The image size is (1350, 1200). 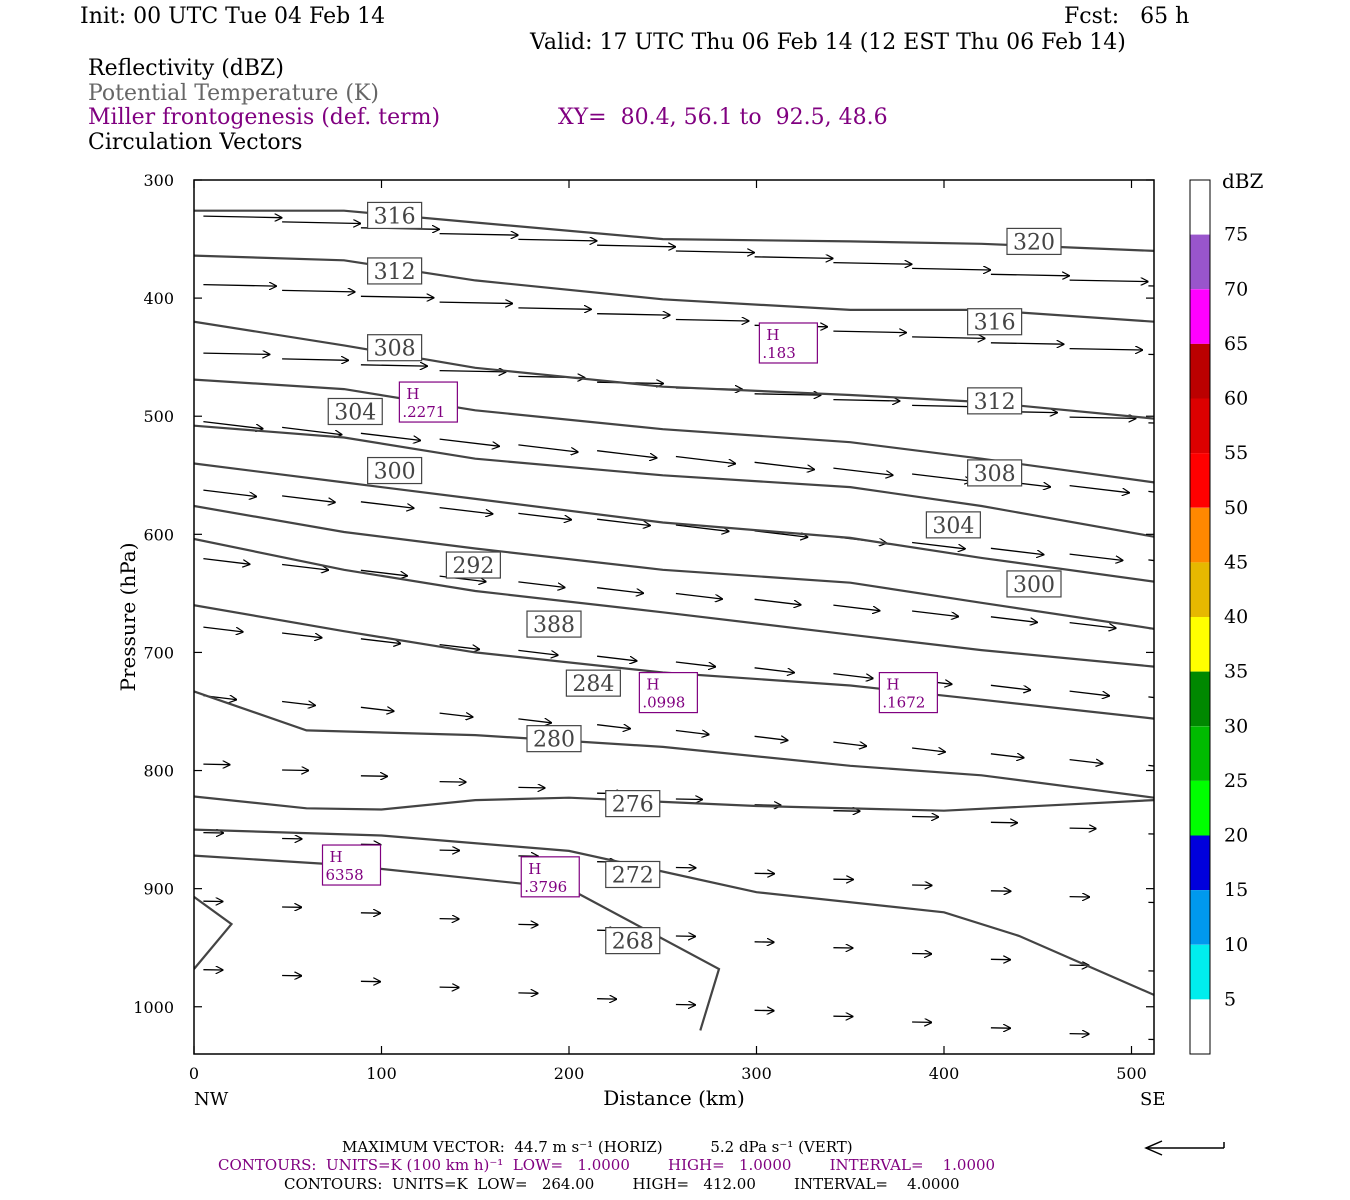 I want to click on frontogenesis-max: H.3796, so click(x=550, y=877).